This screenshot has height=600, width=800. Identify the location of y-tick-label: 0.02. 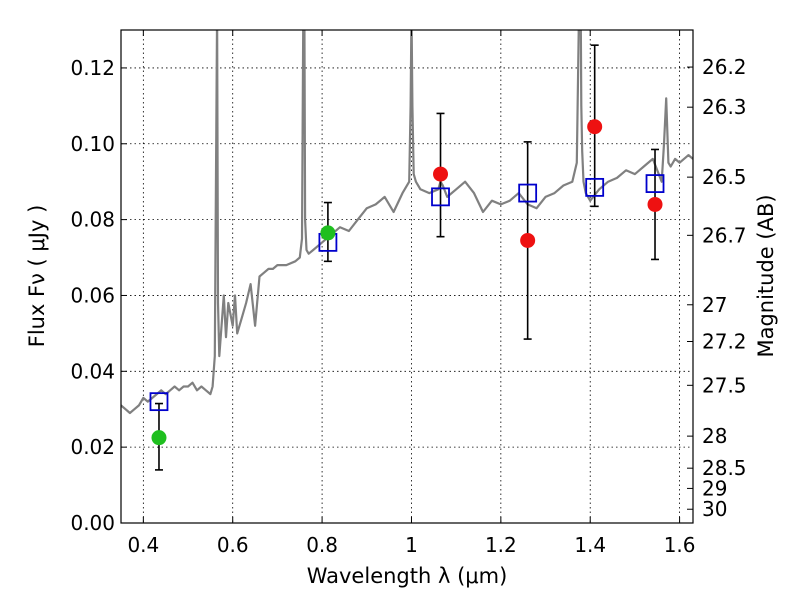
(92, 447).